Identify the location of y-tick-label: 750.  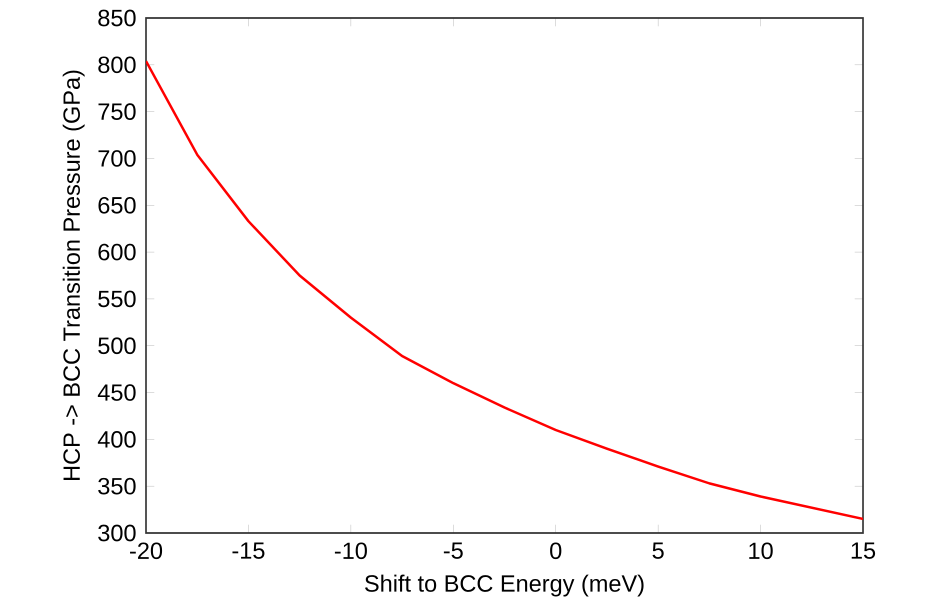
(117, 111).